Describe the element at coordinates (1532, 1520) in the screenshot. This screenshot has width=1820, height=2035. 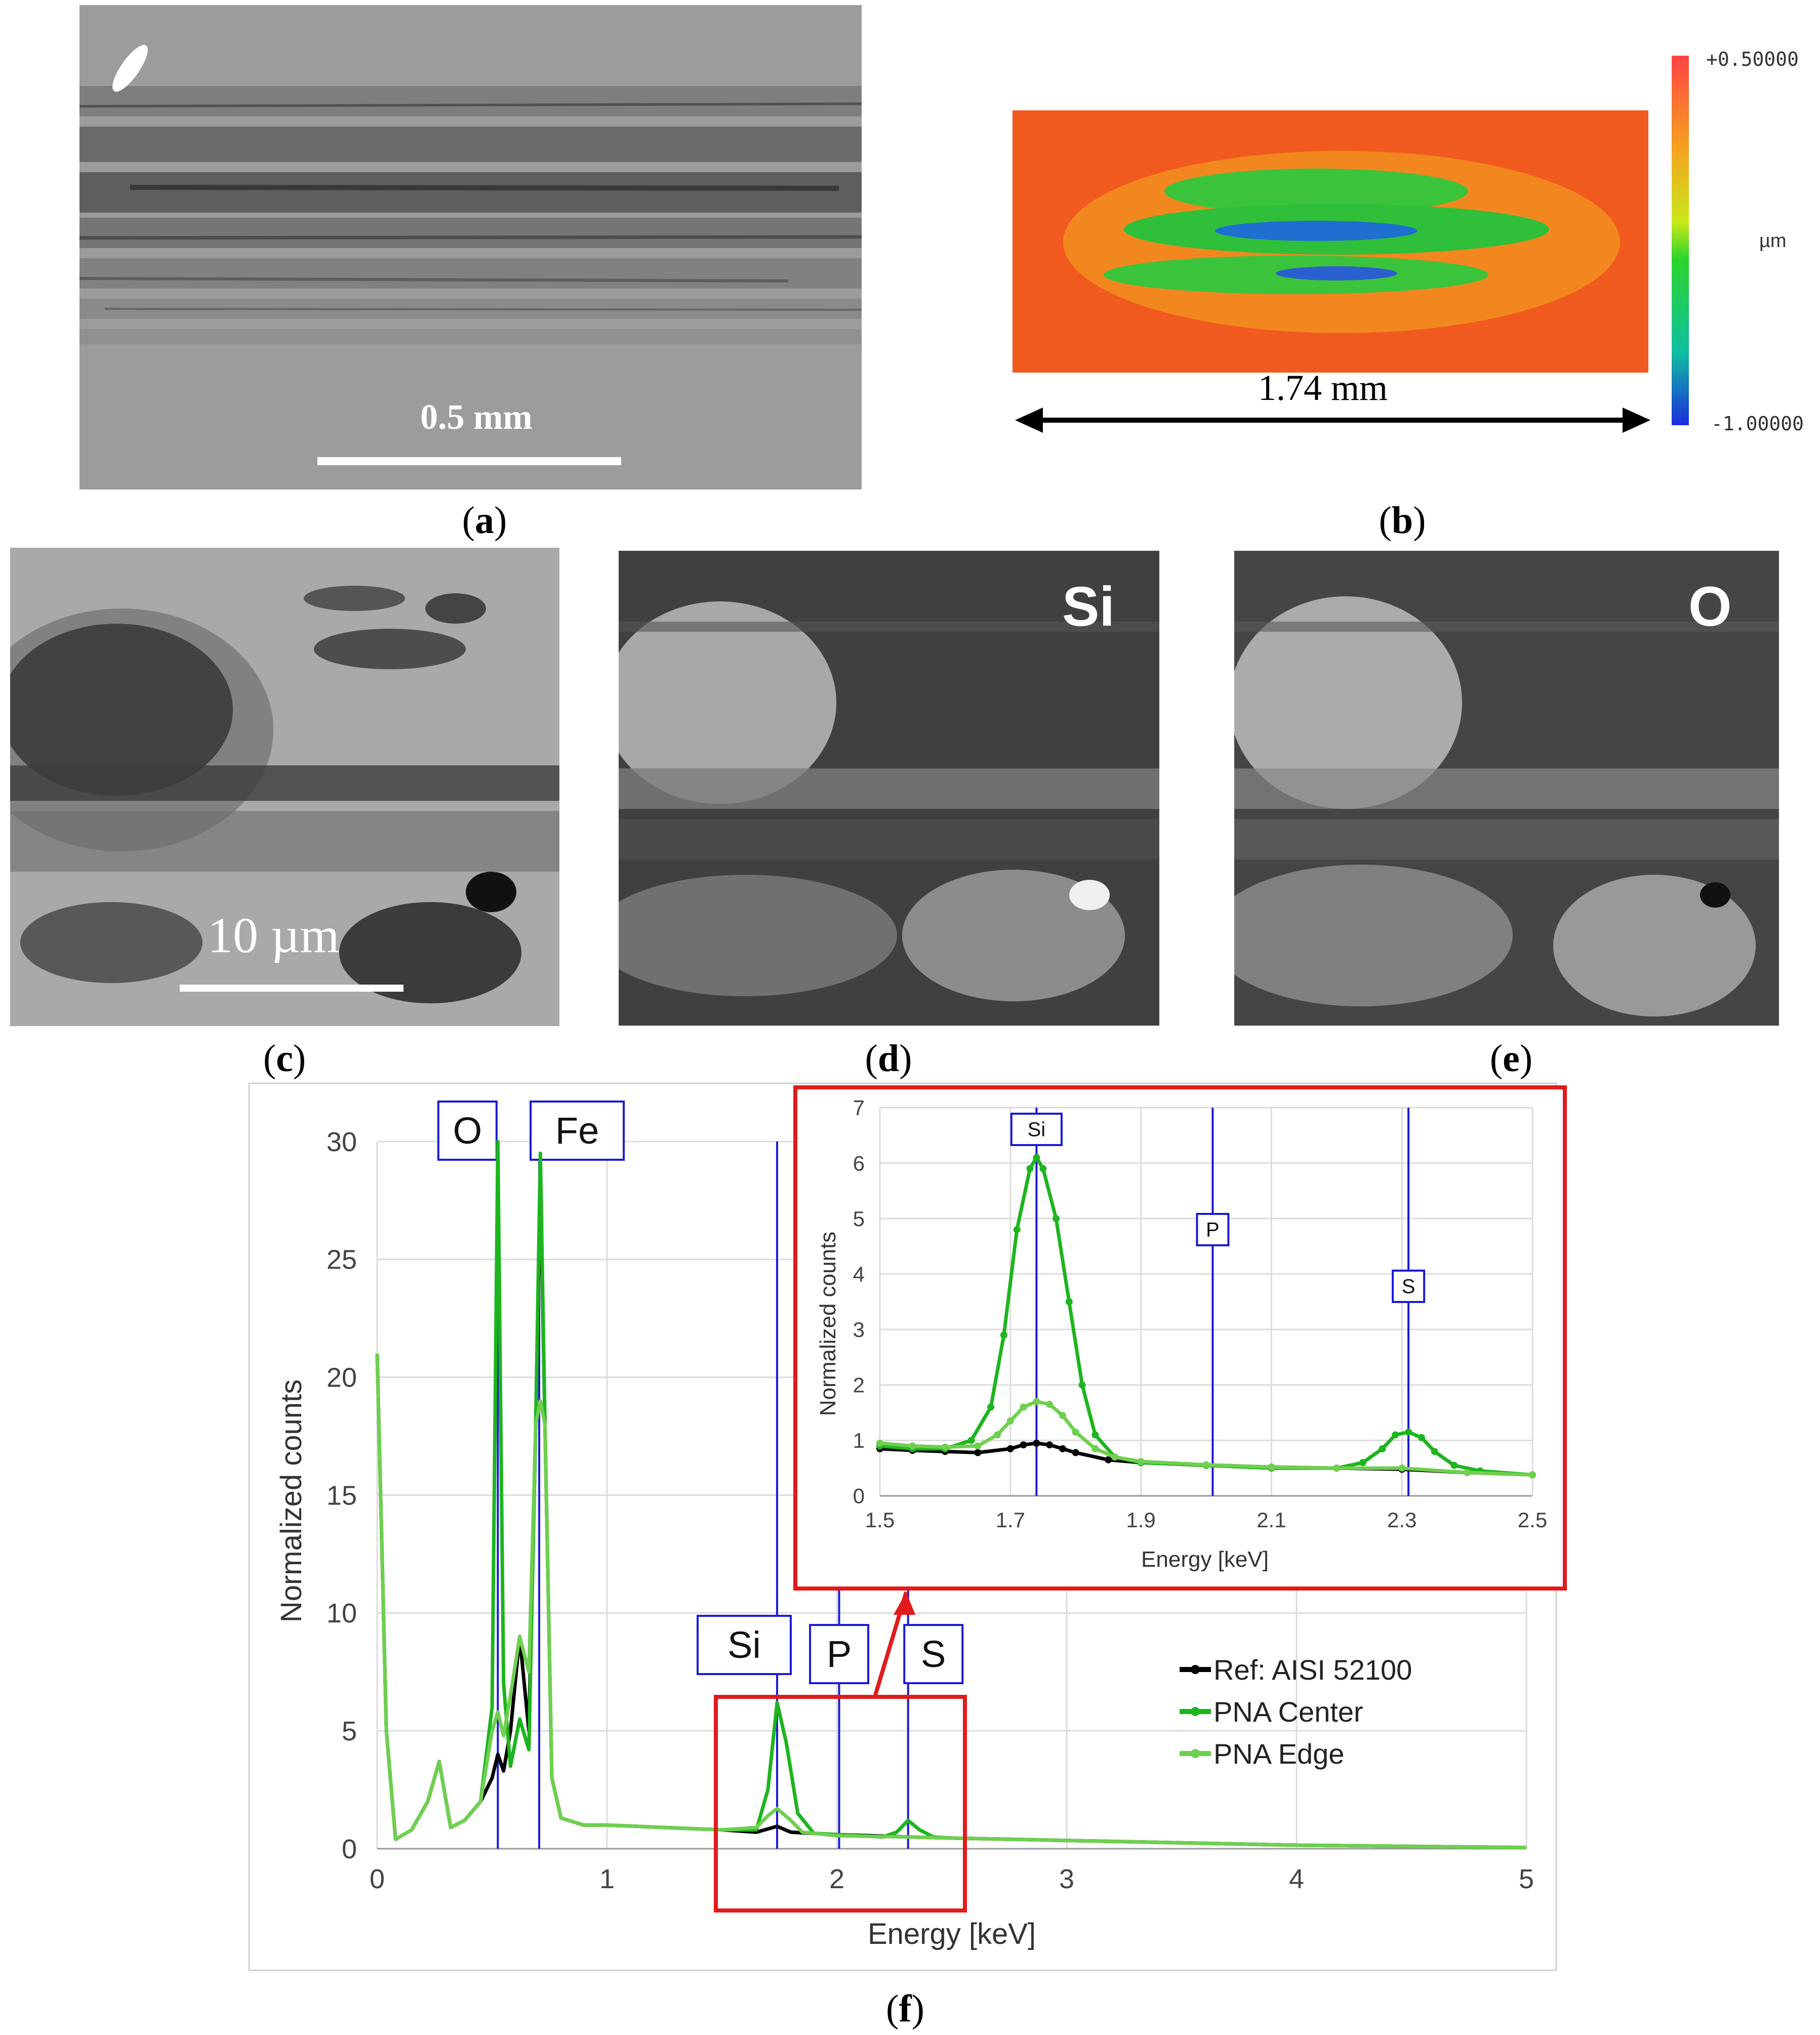
I see `inset-x-tick-label: 2.5` at that location.